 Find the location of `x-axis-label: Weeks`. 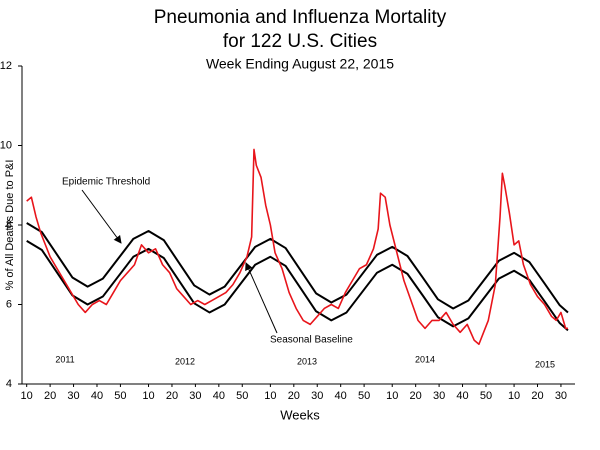

x-axis-label: Weeks is located at coordinates (300, 414).